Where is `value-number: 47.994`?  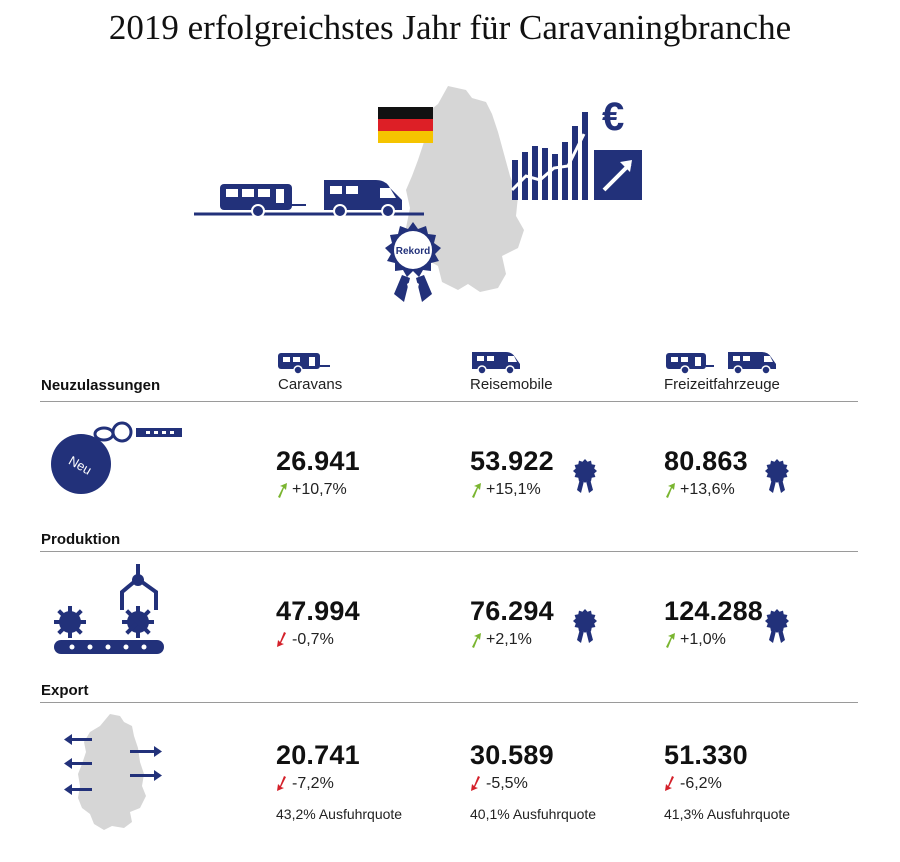 value-number: 47.994 is located at coordinates (318, 611).